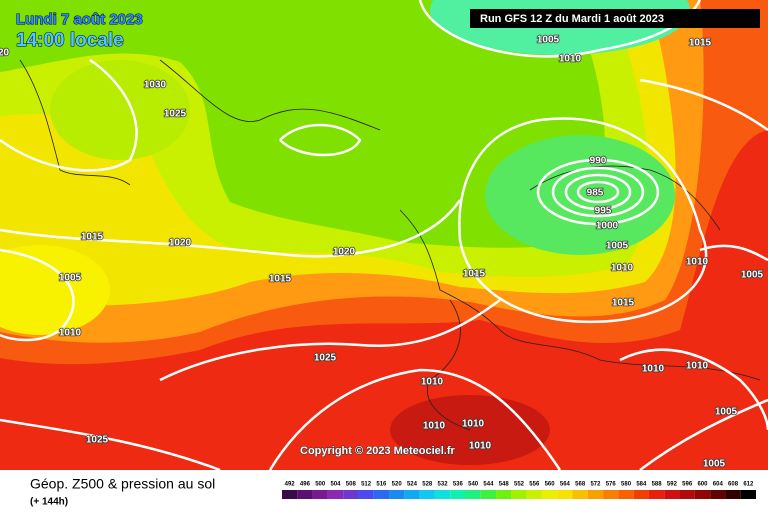 This screenshot has width=768, height=512. I want to click on scale-label: 608, so click(733, 485).